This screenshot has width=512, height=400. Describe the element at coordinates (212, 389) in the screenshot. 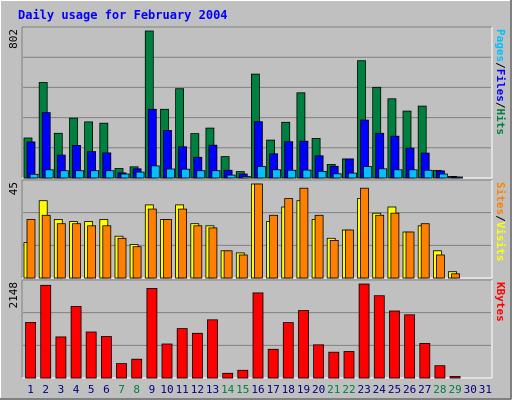

I see `day-label-13: 13` at that location.